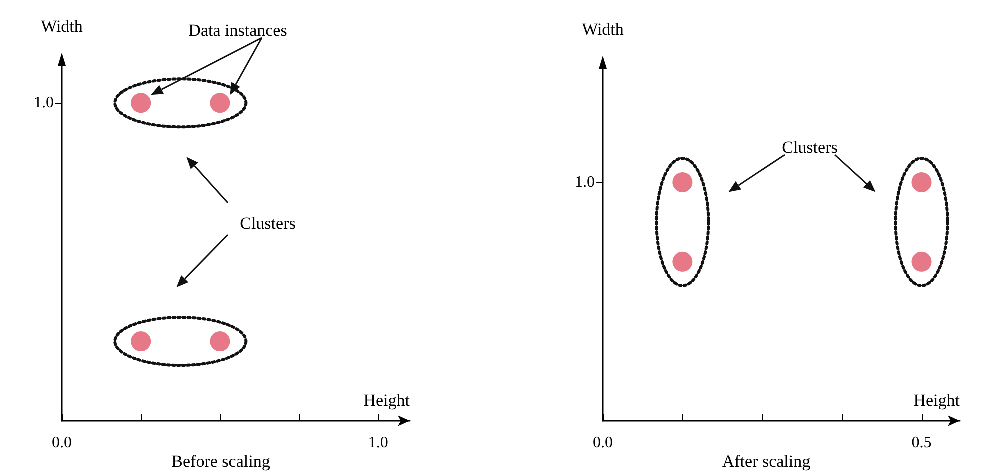  What do you see at coordinates (268, 223) in the screenshot?
I see `annotation: Clusters` at bounding box center [268, 223].